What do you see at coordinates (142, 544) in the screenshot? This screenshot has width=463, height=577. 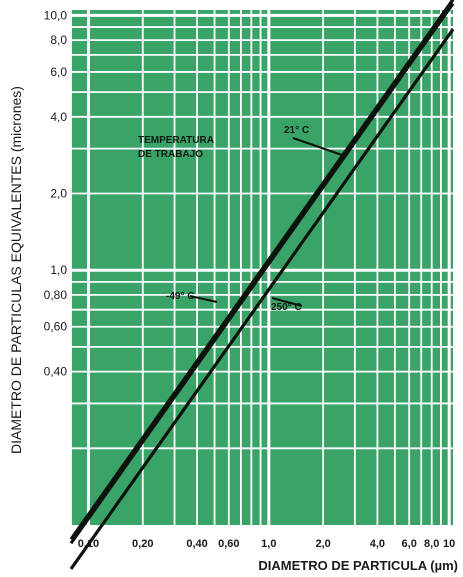 I see `x-tick-label: 0,20` at bounding box center [142, 544].